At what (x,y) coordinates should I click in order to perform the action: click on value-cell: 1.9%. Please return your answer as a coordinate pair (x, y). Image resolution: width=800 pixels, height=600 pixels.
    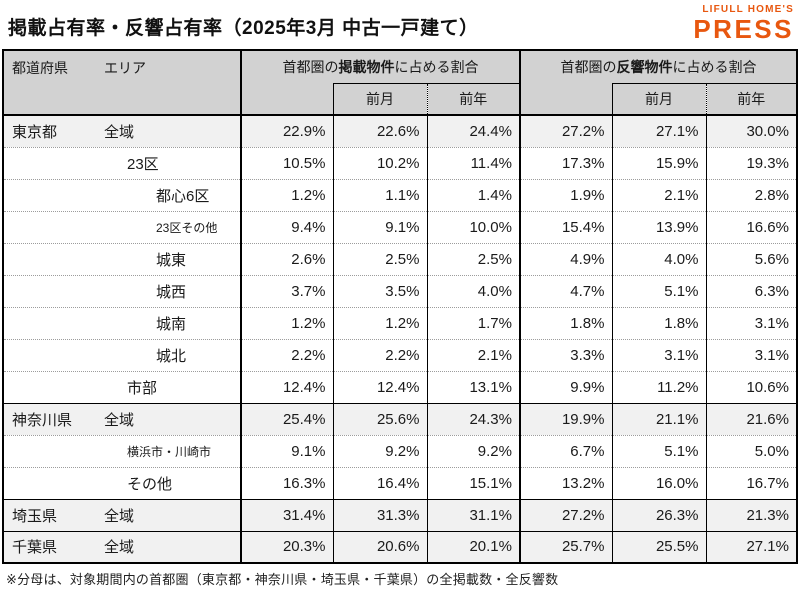
    Looking at the image, I should click on (565, 194).